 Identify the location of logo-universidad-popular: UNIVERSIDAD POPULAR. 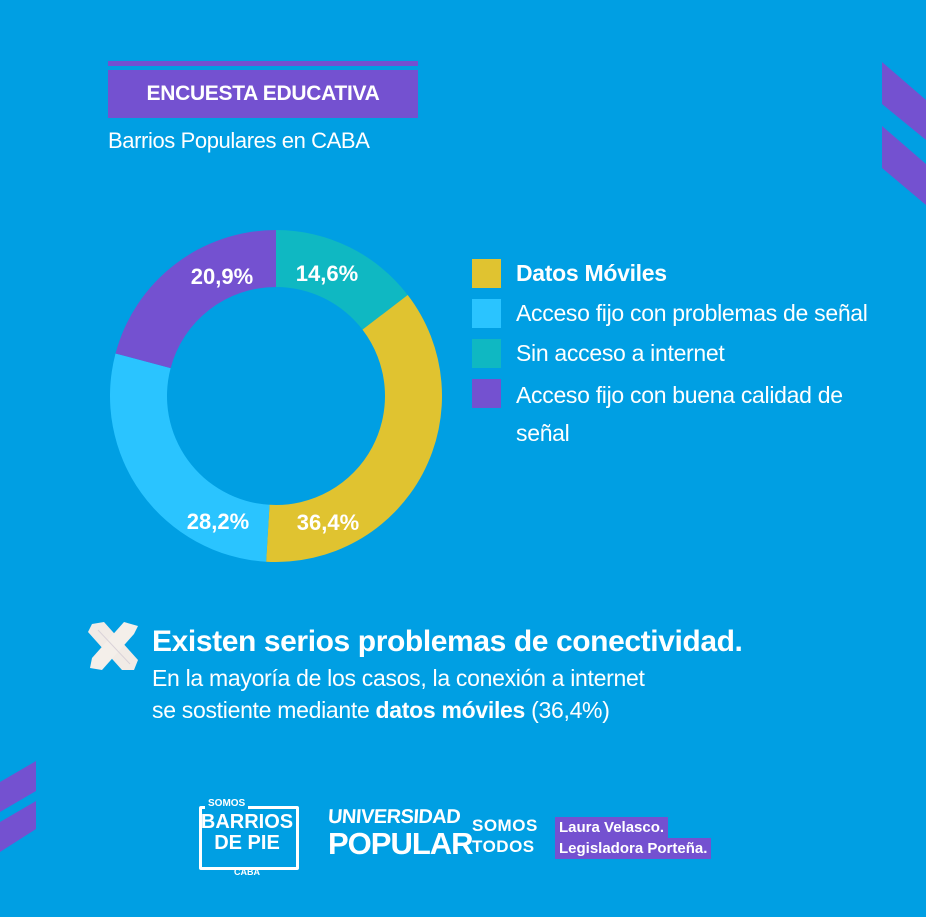
(400, 833).